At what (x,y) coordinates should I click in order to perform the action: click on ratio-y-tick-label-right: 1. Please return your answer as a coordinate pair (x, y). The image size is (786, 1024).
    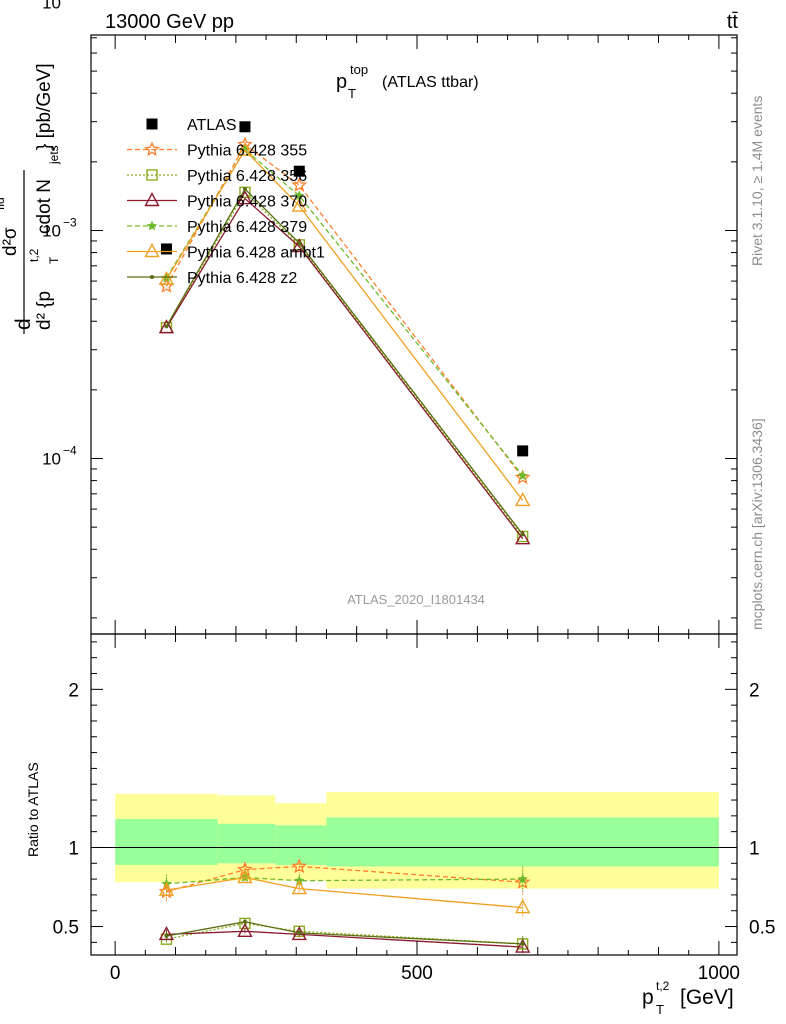
    Looking at the image, I should click on (754, 848).